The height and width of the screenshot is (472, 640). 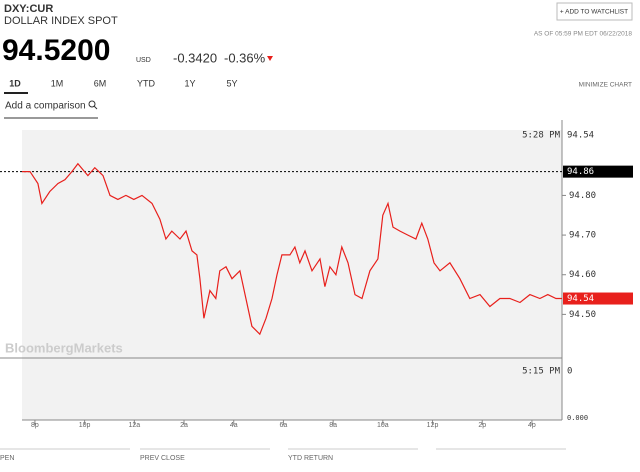 I want to click on prev-close-box, so click(x=598, y=171).